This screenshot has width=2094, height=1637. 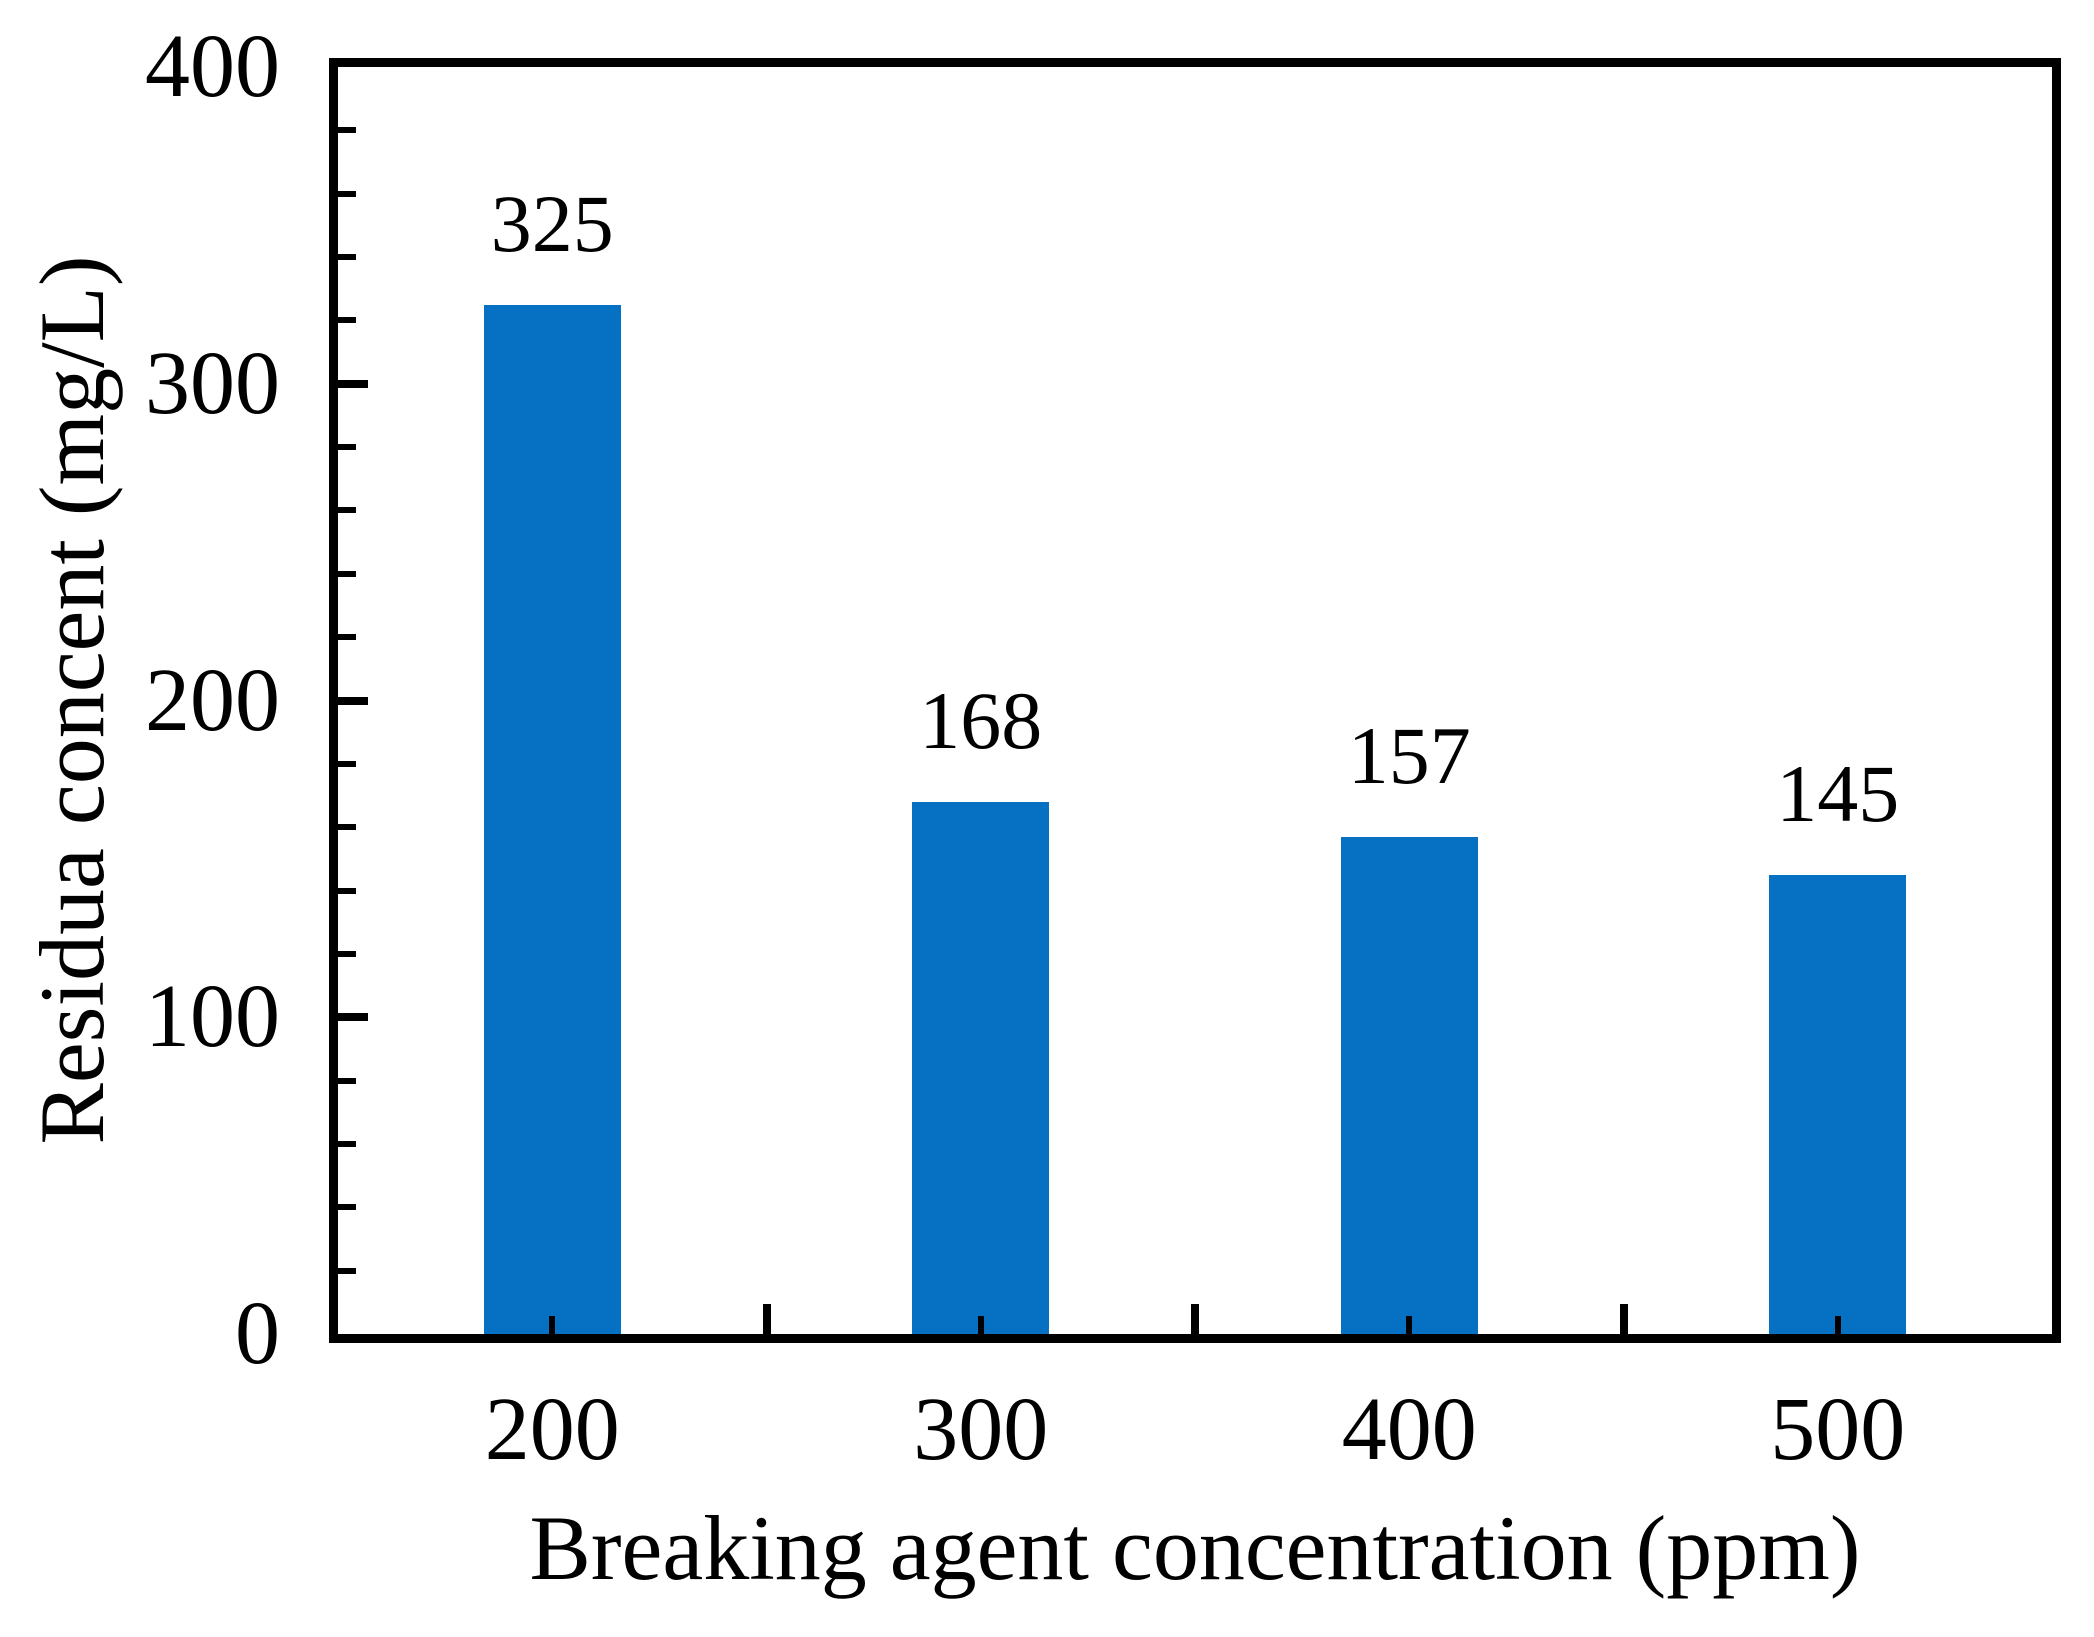 What do you see at coordinates (1838, 1429) in the screenshot?
I see `x-tick-label: 500` at bounding box center [1838, 1429].